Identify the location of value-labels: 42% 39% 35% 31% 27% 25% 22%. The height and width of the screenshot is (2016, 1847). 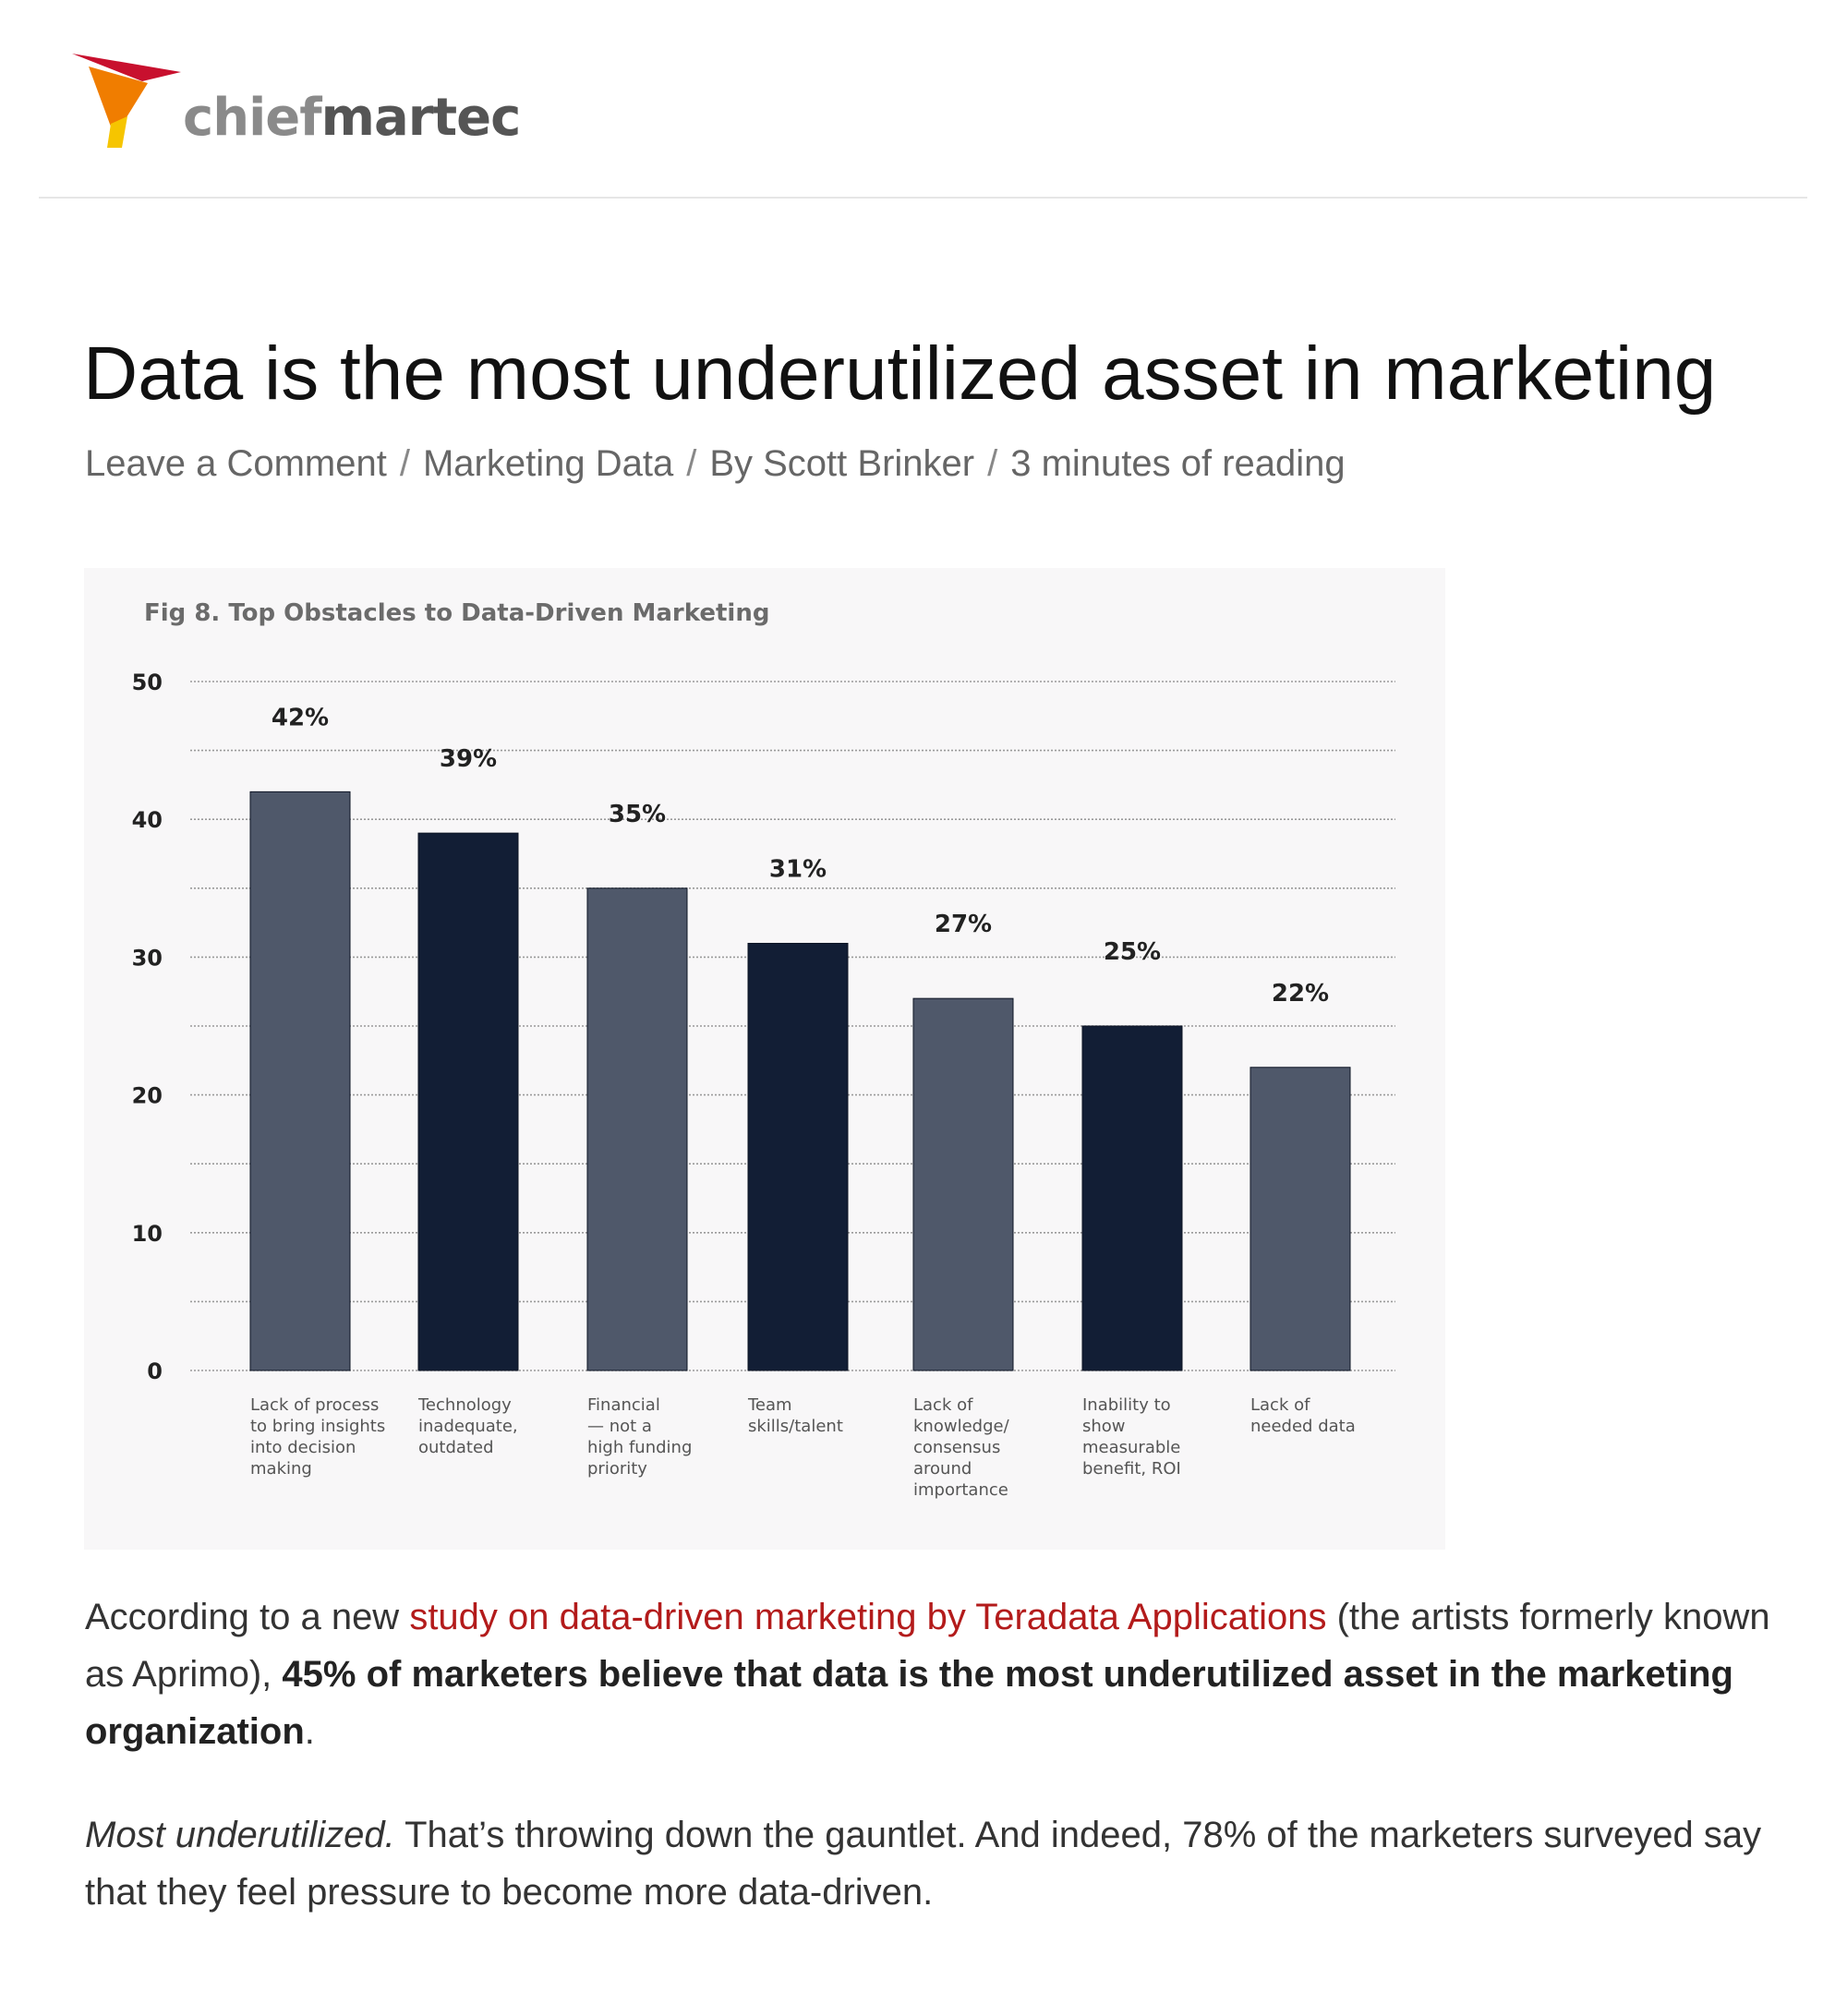
(800, 855).